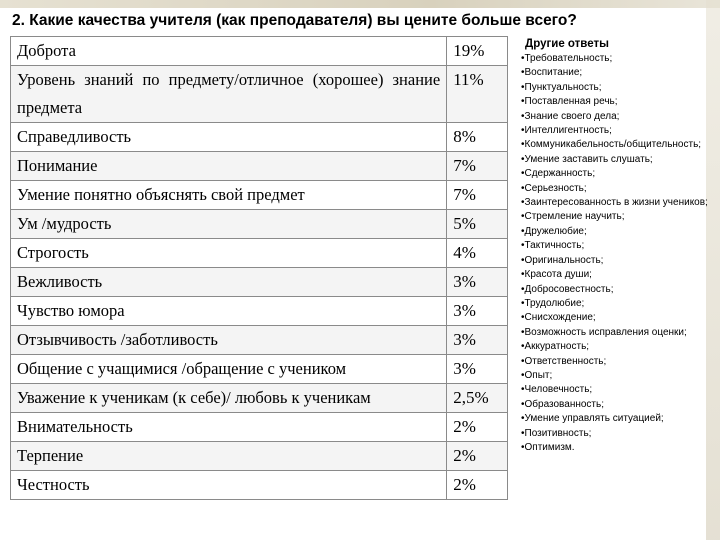 The image size is (720, 540). What do you see at coordinates (228, 311) in the screenshot?
I see `quality-label: Чувство юмора` at bounding box center [228, 311].